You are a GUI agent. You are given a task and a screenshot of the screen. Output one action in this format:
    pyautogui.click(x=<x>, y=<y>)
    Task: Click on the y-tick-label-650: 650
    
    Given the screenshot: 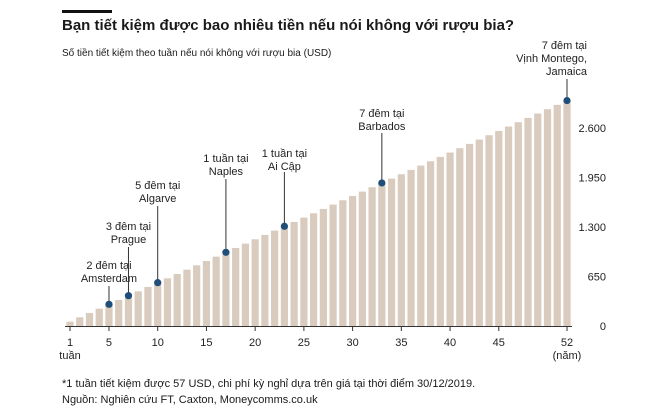 What is the action you would take?
    pyautogui.click(x=597, y=278)
    